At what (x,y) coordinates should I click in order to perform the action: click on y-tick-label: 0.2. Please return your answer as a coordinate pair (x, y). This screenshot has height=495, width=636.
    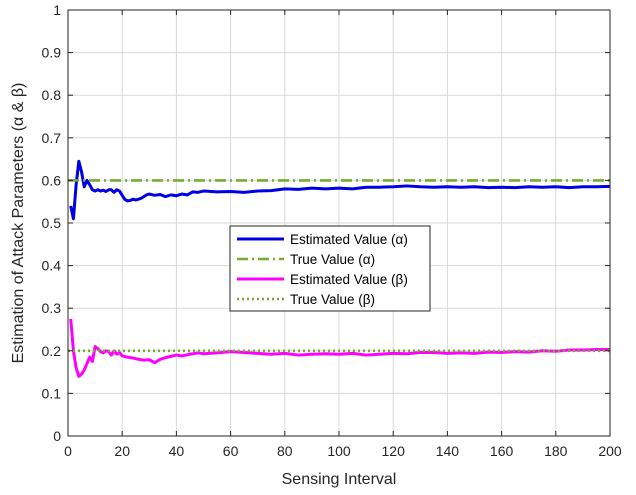
    Looking at the image, I should click on (52, 351).